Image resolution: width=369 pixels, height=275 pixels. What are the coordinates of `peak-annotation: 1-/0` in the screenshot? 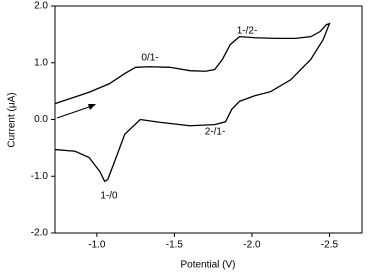 It's located at (109, 196).